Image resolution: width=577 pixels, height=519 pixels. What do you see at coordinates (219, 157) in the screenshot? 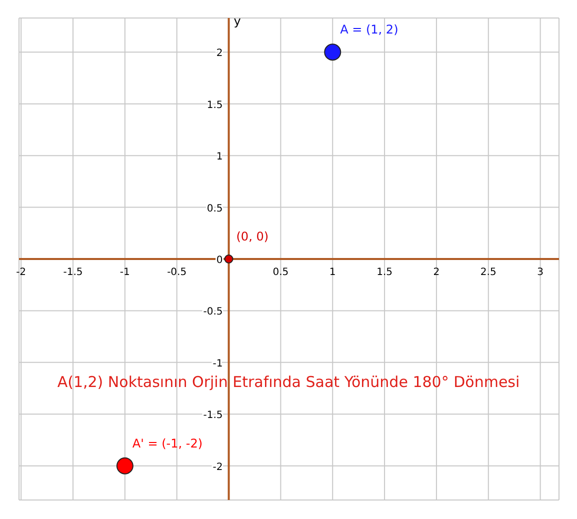
I see `y-tick-label: 1` at bounding box center [219, 157].